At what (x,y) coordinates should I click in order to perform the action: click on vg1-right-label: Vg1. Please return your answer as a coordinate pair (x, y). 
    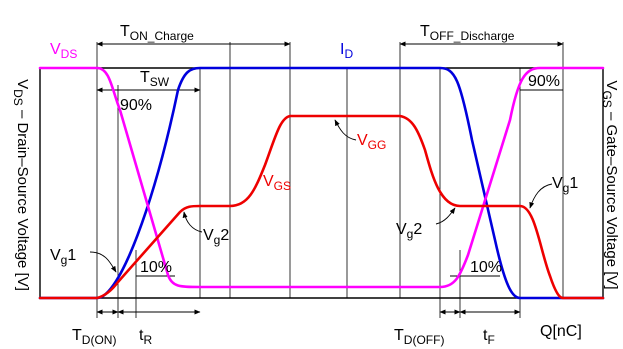
    Looking at the image, I should click on (565, 185).